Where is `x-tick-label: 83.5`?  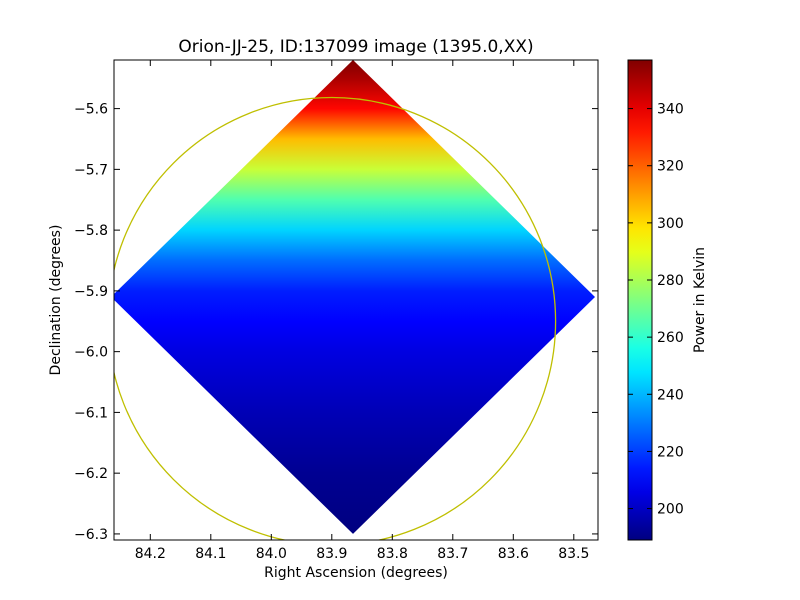
x-tick-label: 83.5 is located at coordinates (573, 554).